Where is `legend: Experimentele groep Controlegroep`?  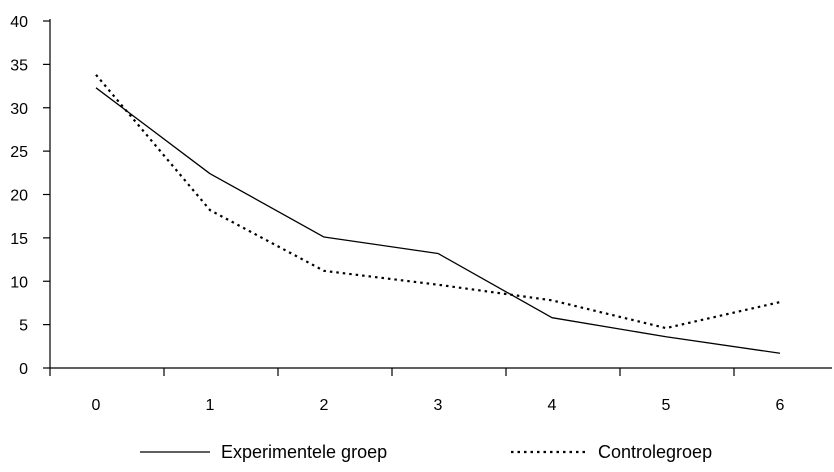
legend: Experimentele groep Controlegroep is located at coordinates (426, 452).